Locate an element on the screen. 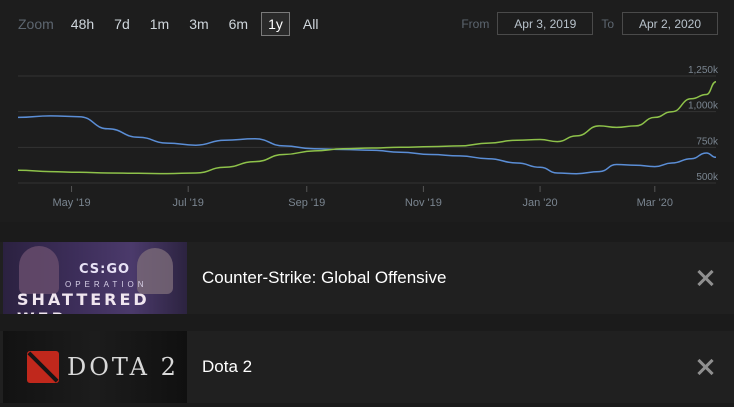 The height and width of the screenshot is (407, 734). character-figure-left is located at coordinates (39, 270).